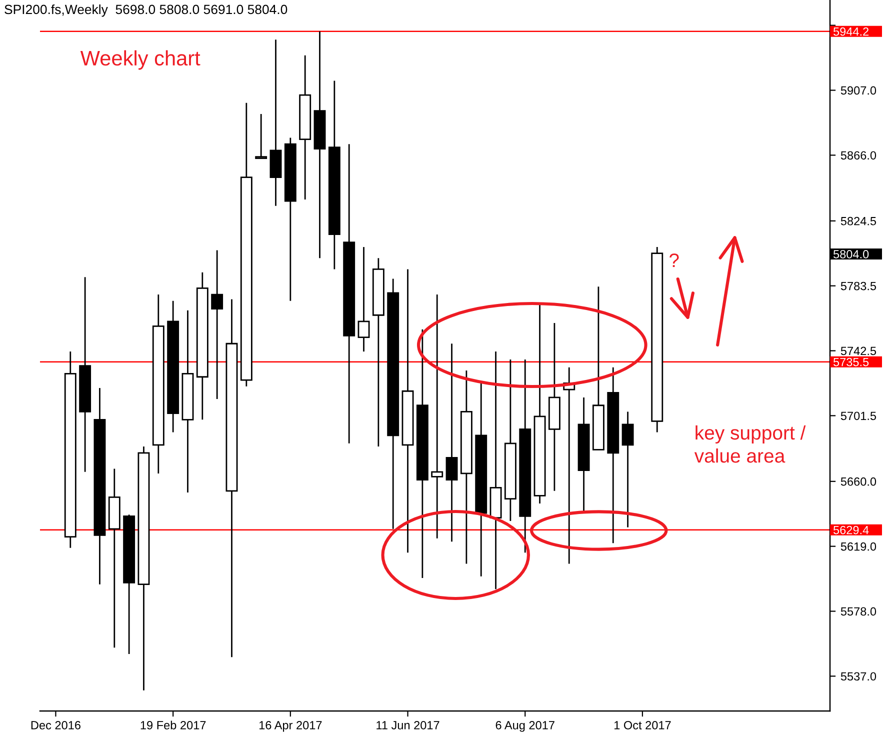 The image size is (887, 736). Describe the element at coordinates (146, 10) in the screenshot. I see `chart-title: SPI200.fs,Weekly 5698.0 5808.0 5691.0 5804.0` at that location.